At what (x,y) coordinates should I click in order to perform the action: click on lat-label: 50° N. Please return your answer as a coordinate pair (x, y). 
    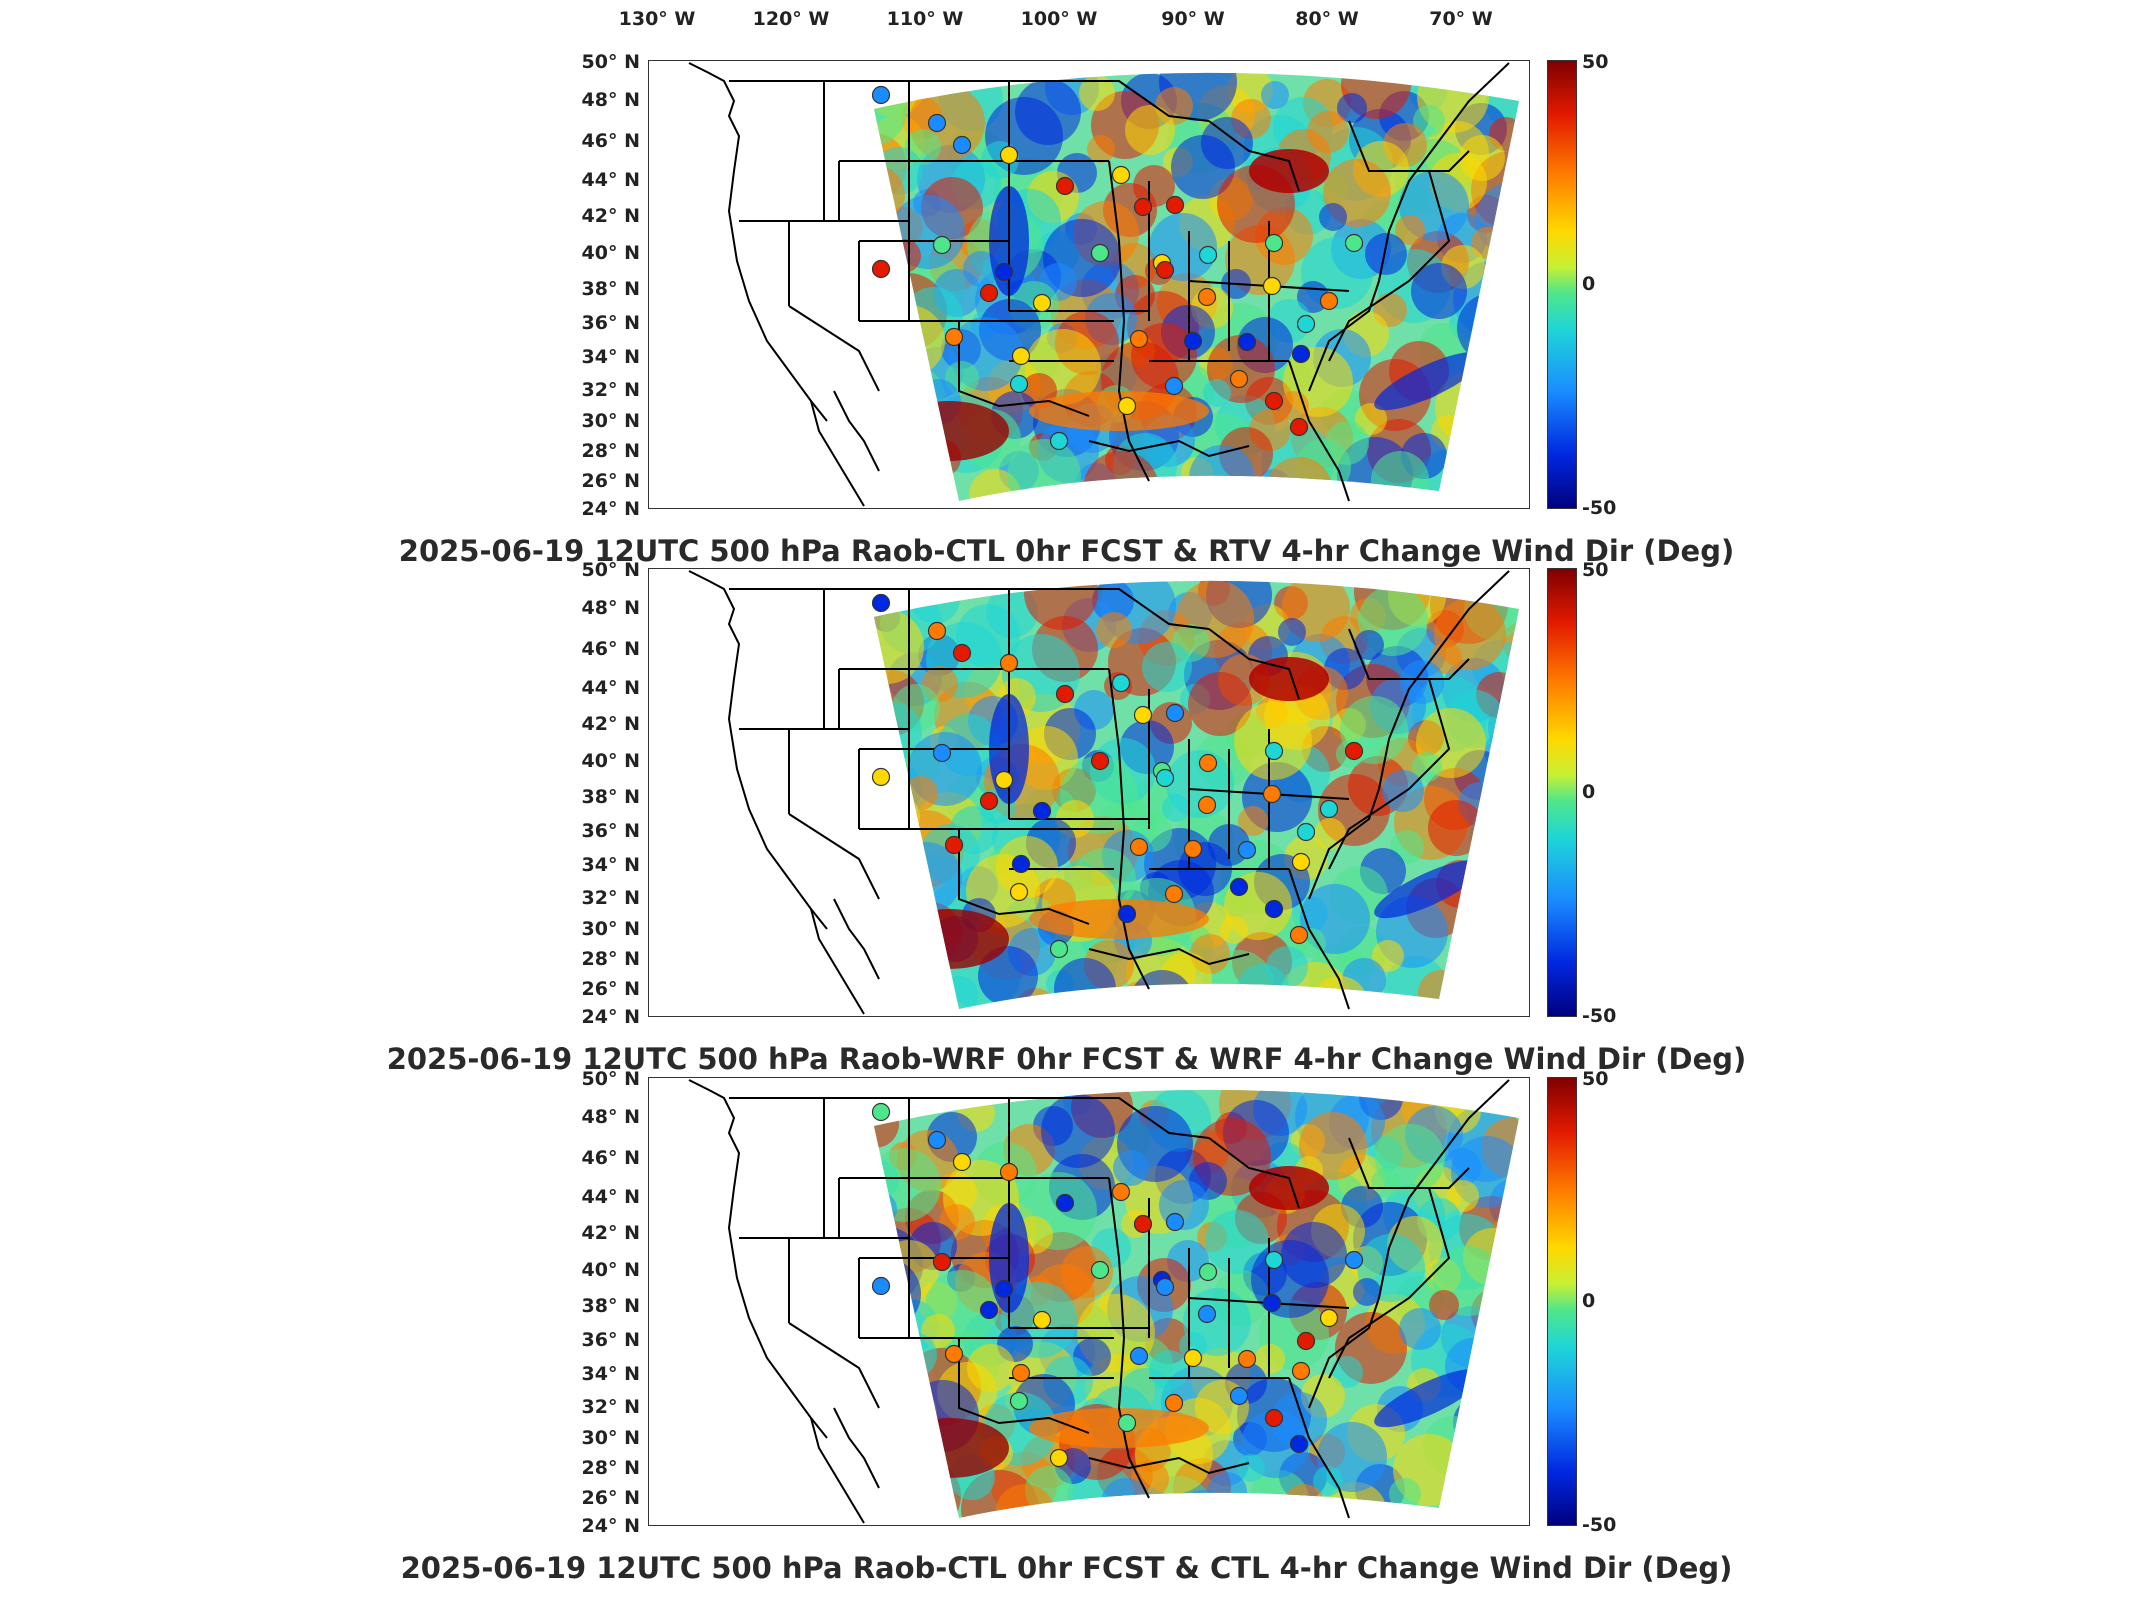
    Looking at the image, I should click on (610, 62).